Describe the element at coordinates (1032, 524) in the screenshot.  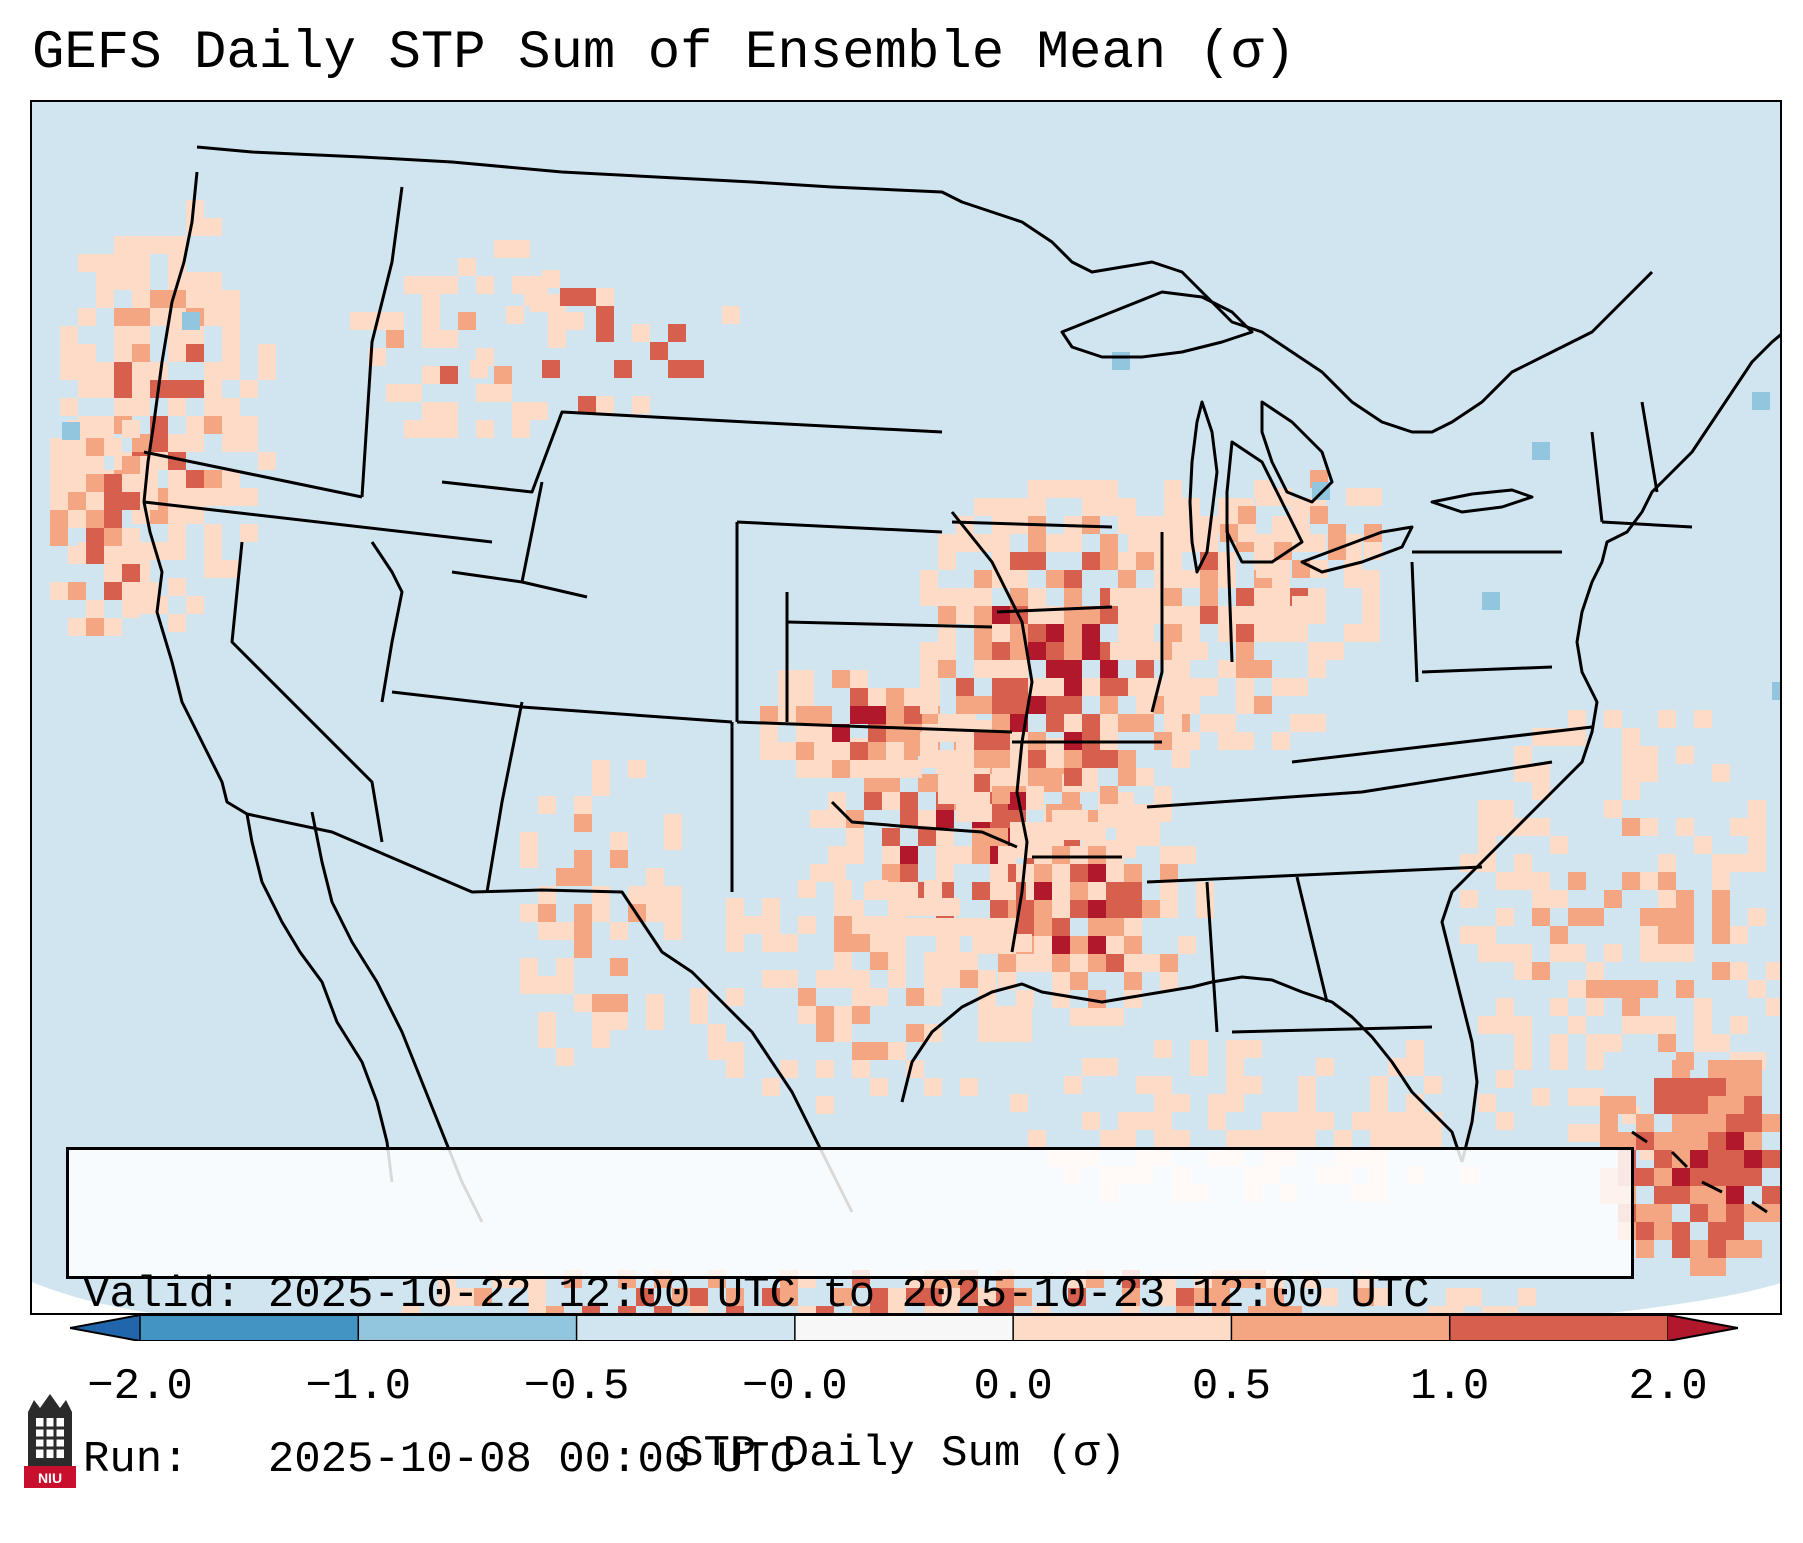
I see `border-mn-ia` at that location.